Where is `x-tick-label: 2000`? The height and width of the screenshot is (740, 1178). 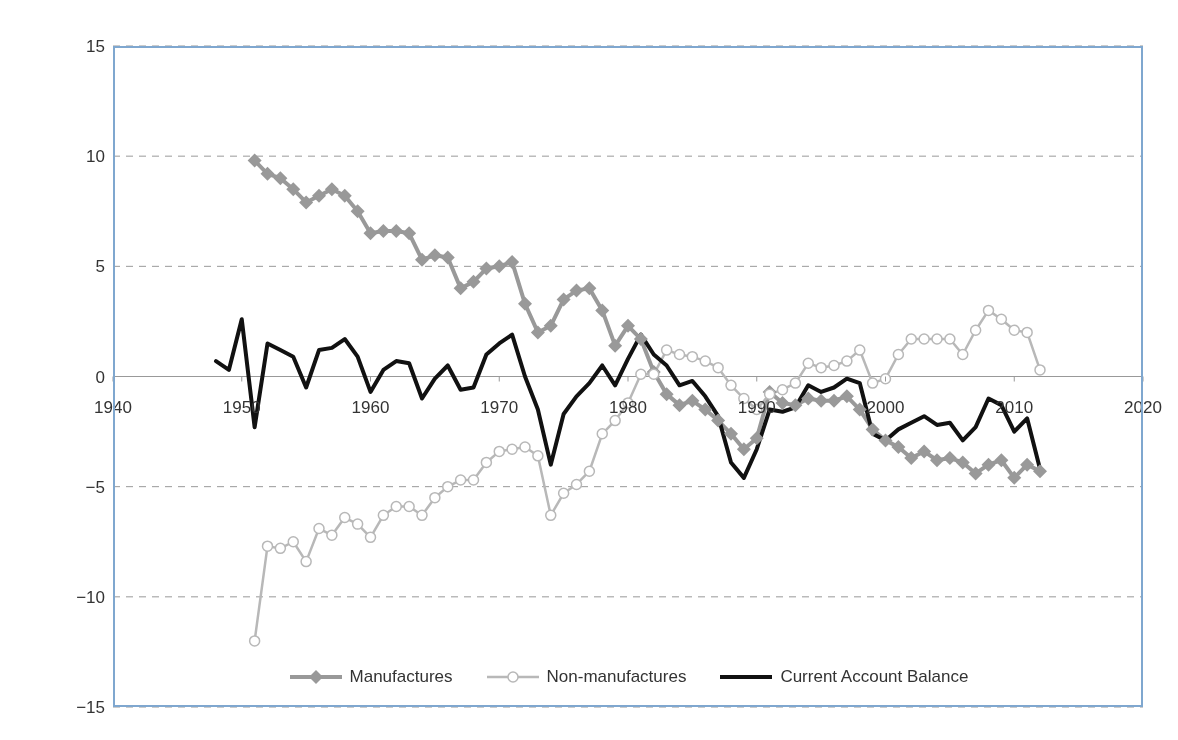
x-tick-label: 2000 is located at coordinates (885, 407).